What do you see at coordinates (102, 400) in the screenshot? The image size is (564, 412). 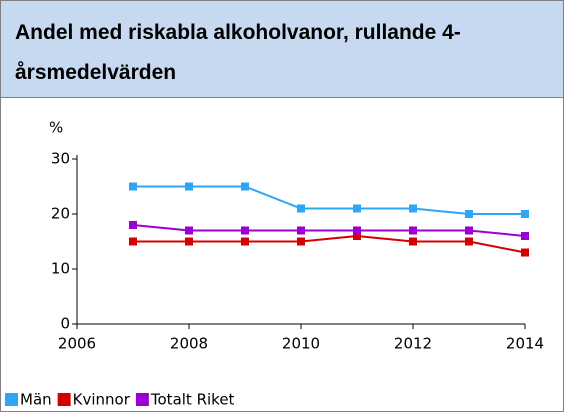 I see `legend-label: Kvinnor` at bounding box center [102, 400].